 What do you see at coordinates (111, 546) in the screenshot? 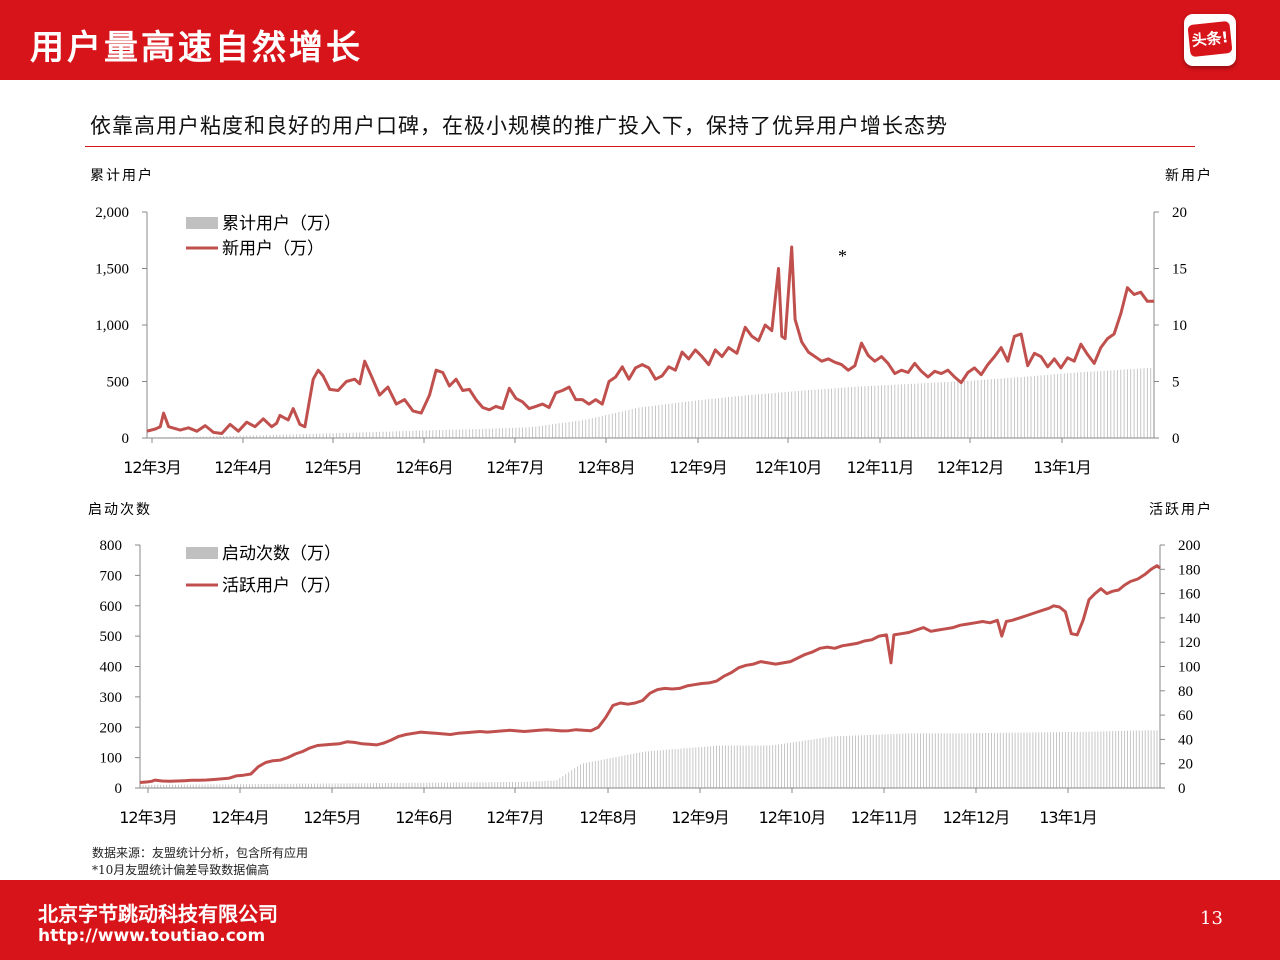
I see `left-tick-label: 800` at bounding box center [111, 546].